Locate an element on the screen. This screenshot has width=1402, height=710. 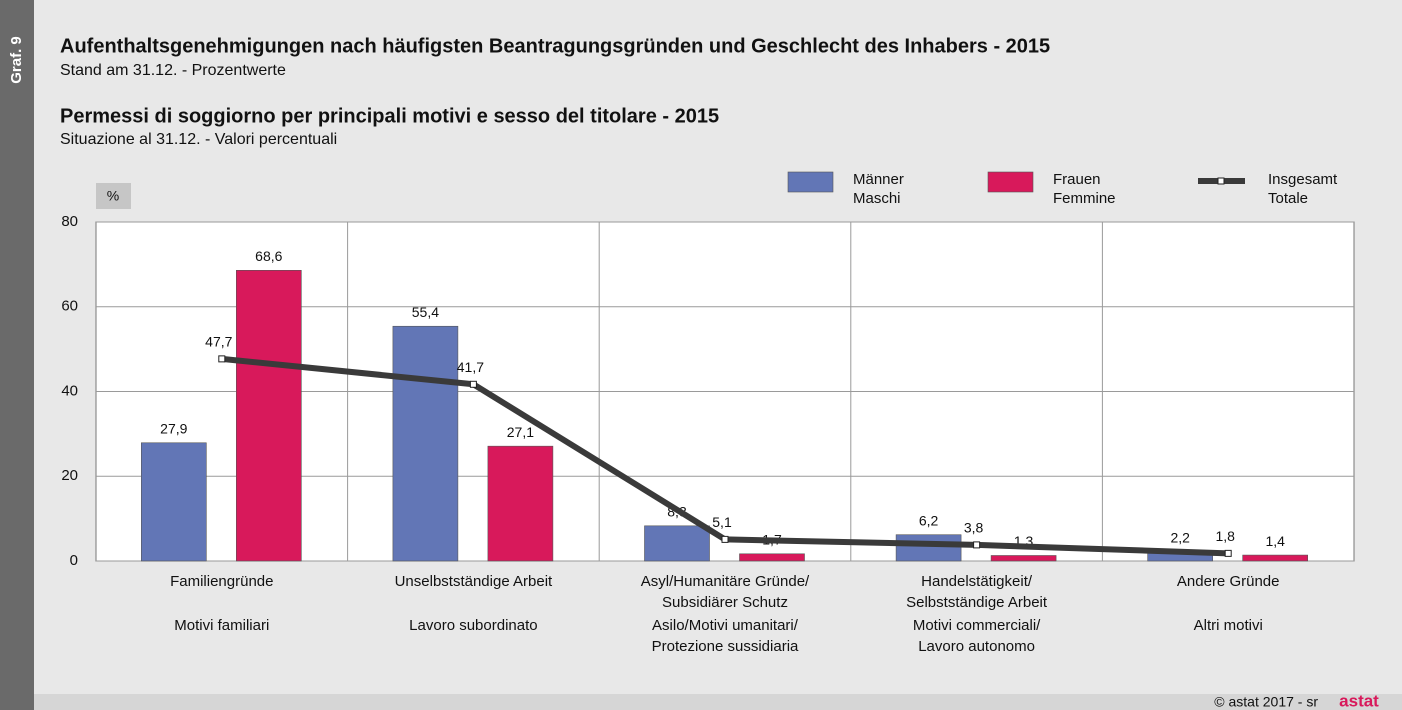
x-tick-label: Unselbstständige Arbeit is located at coordinates (474, 581).